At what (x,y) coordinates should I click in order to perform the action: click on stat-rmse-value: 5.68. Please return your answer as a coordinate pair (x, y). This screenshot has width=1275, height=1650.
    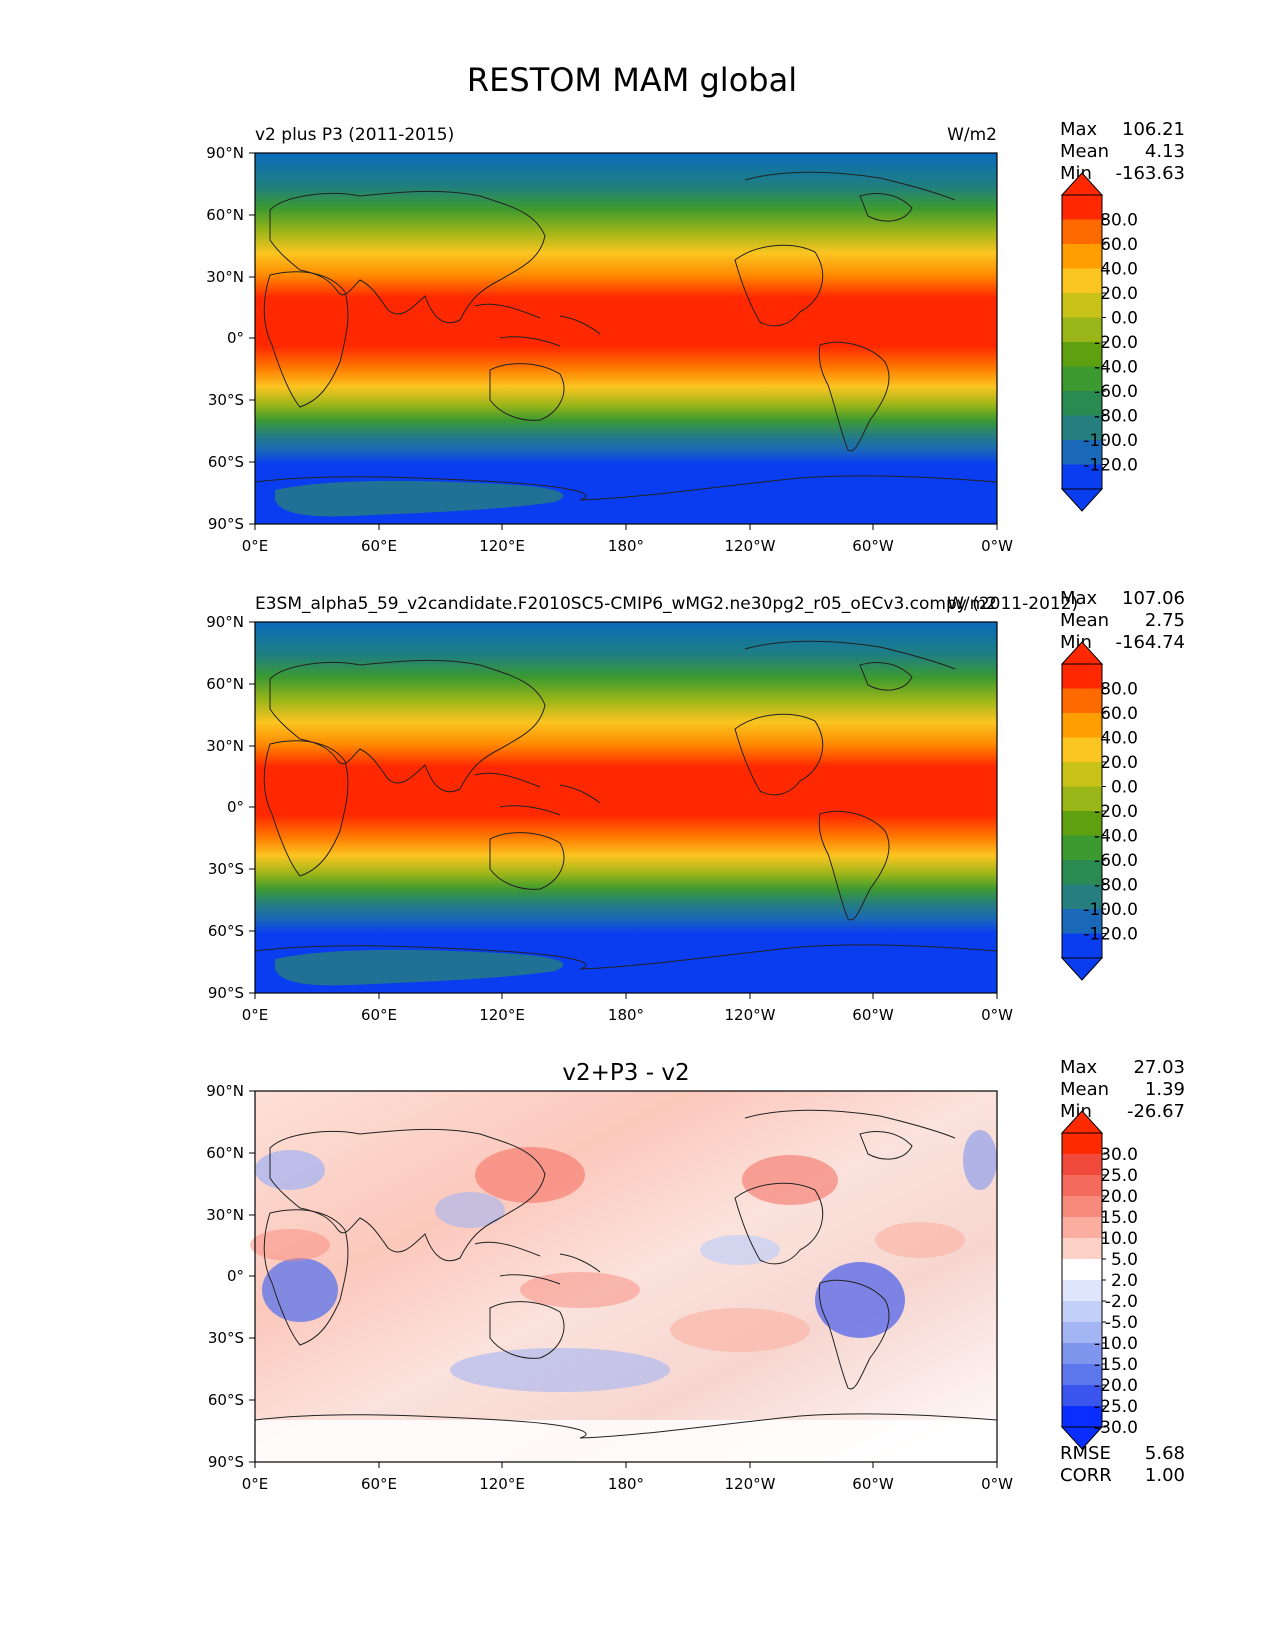
    Looking at the image, I should click on (1165, 1453).